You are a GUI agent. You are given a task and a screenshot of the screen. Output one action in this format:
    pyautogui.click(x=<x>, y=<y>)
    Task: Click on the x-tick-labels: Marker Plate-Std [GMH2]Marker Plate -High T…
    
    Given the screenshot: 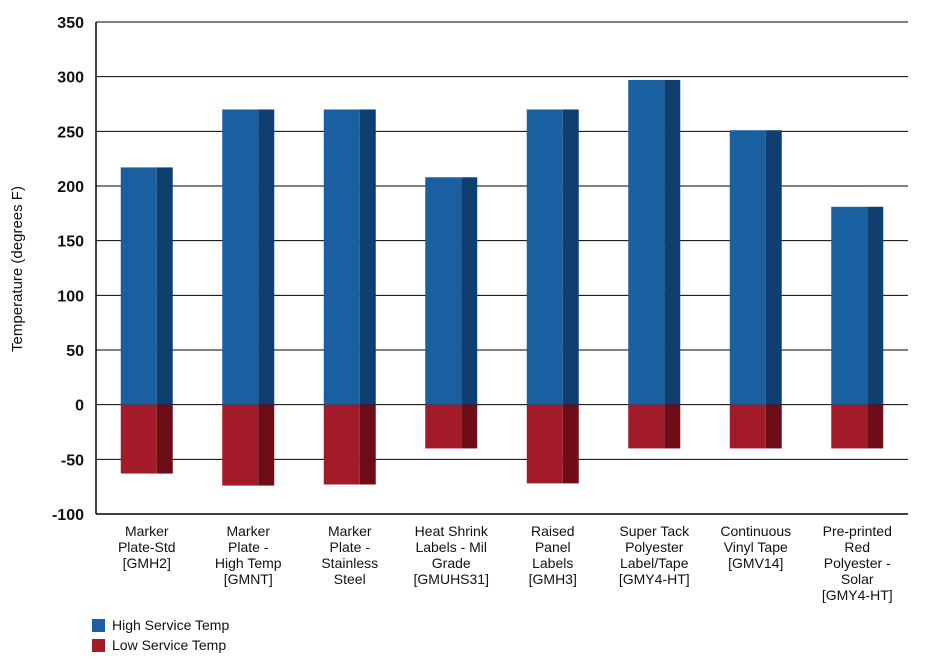 What is the action you would take?
    pyautogui.click(x=505, y=563)
    